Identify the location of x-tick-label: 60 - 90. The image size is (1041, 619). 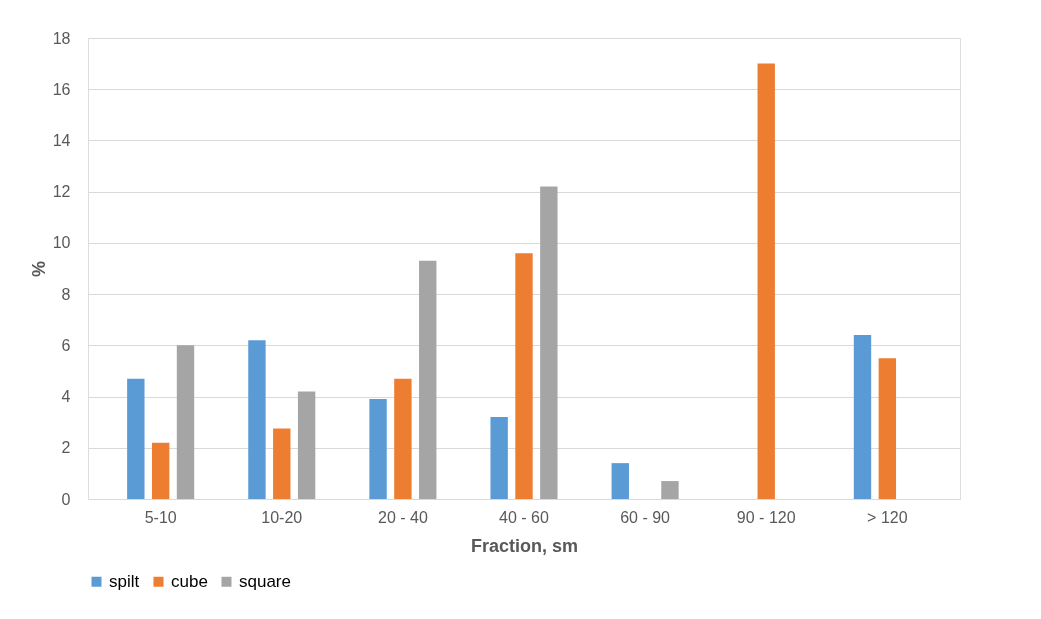
(645, 517).